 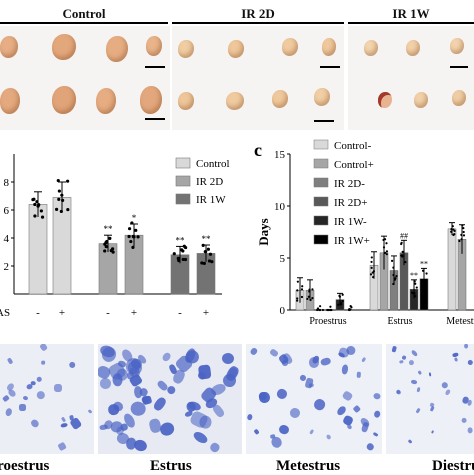 What do you see at coordinates (283, 259) in the screenshot?
I see `y-tick-label: 5` at bounding box center [283, 259].